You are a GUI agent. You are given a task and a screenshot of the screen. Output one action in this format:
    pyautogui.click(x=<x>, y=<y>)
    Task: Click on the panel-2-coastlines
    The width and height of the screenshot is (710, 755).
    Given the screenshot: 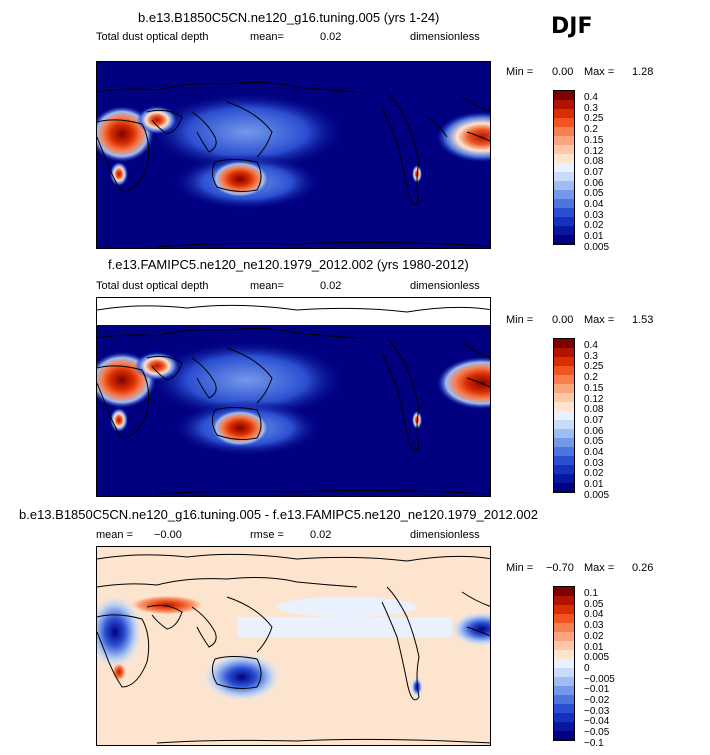 What is the action you would take?
    pyautogui.click(x=293, y=399)
    